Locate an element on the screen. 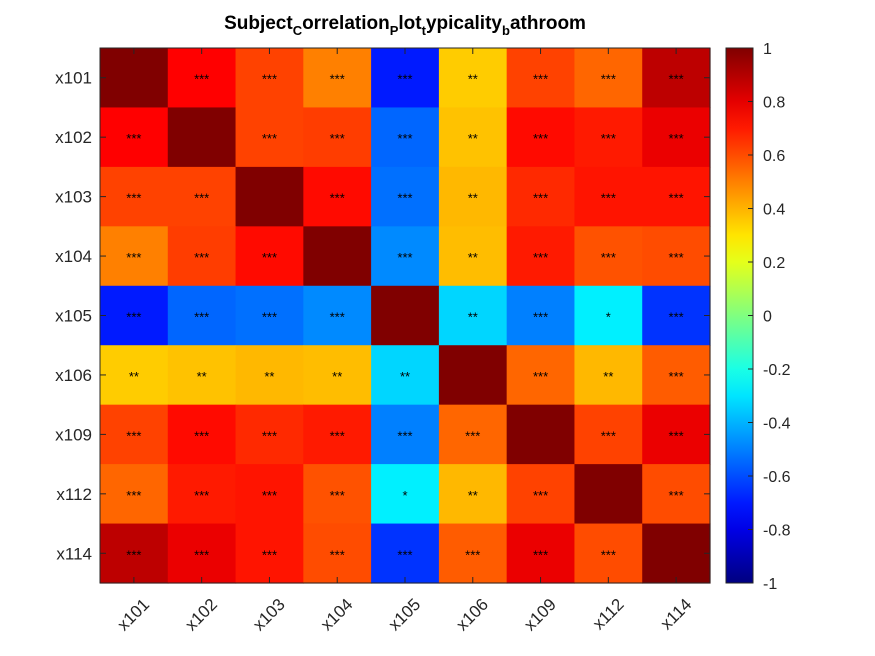  title-segment: Subject is located at coordinates (258, 23).